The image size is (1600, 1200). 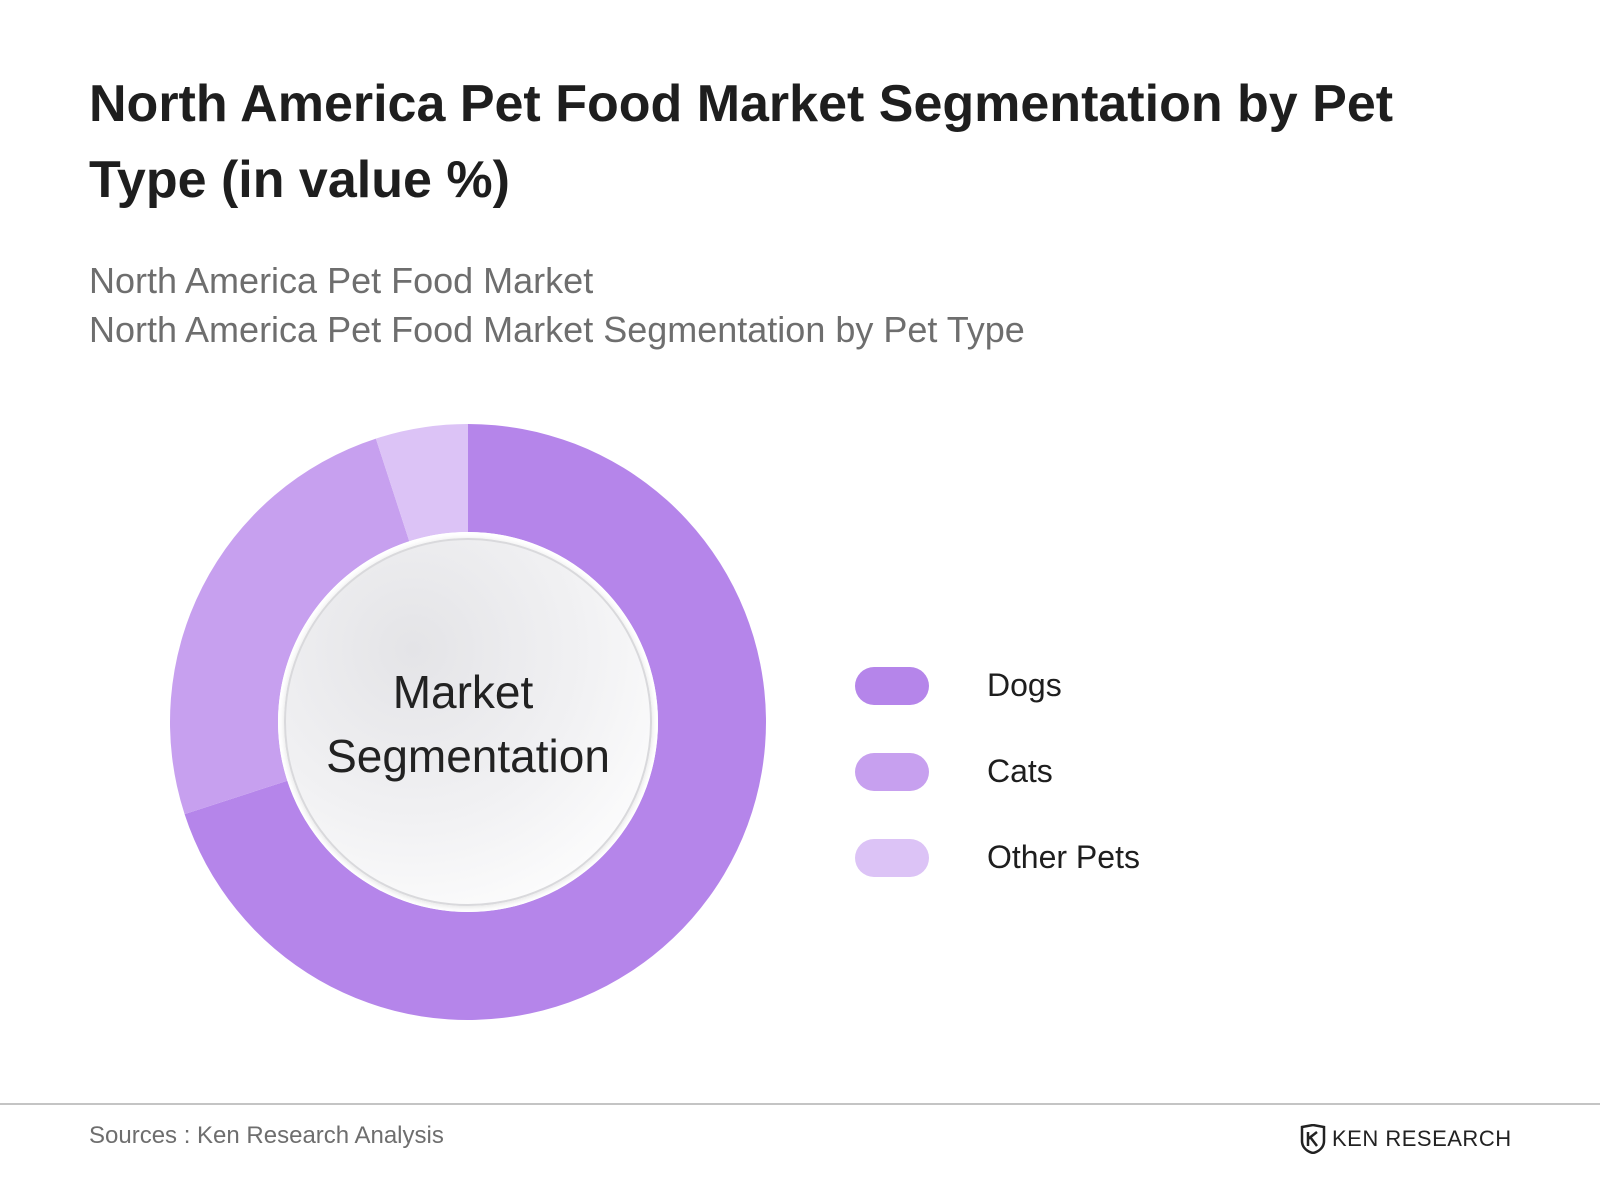 I want to click on legend-item-dogs: Dogs, so click(x=1055, y=685).